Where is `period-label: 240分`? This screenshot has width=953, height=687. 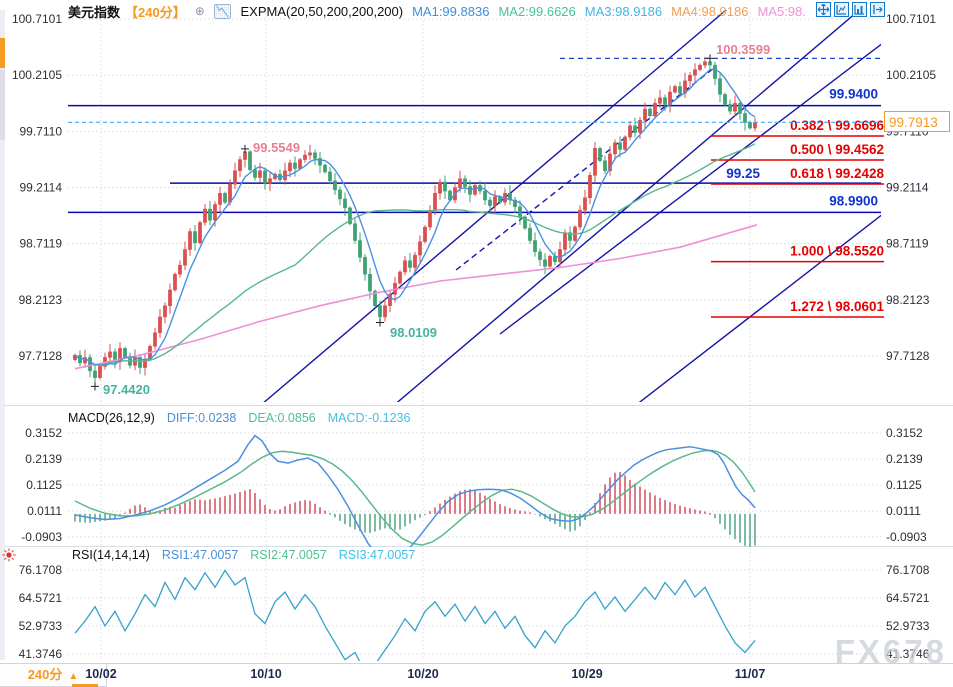
period-label: 240分 is located at coordinates (45, 674).